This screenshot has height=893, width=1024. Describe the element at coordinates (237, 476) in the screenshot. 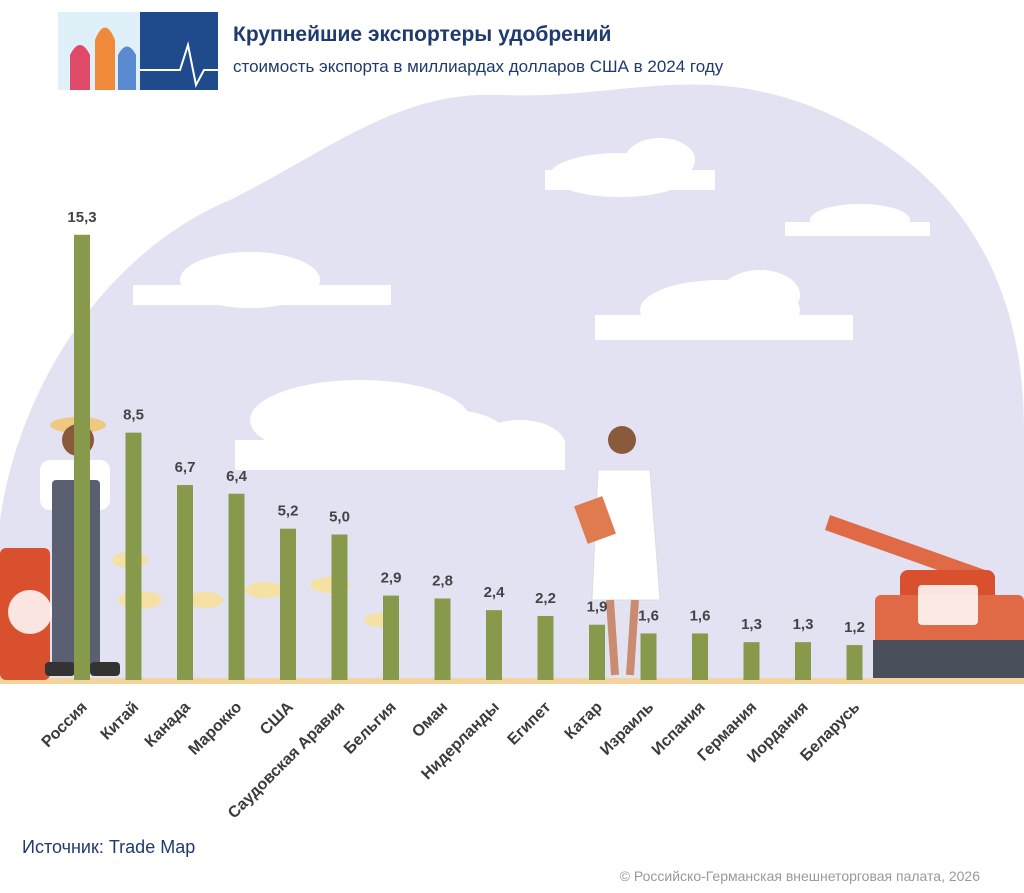

I see `value-label: 6,4` at that location.